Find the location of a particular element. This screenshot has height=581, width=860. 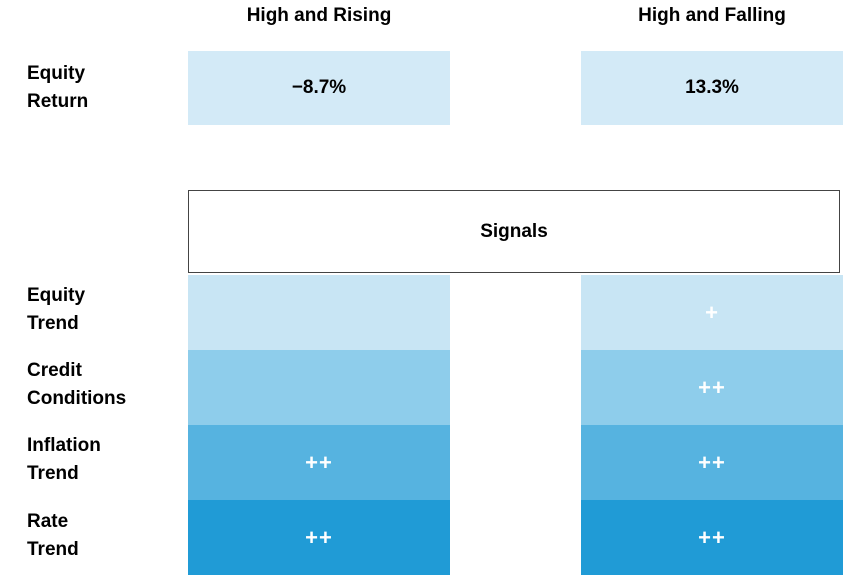

signal-inflation-trend-high-rising: ++ is located at coordinates (319, 462).